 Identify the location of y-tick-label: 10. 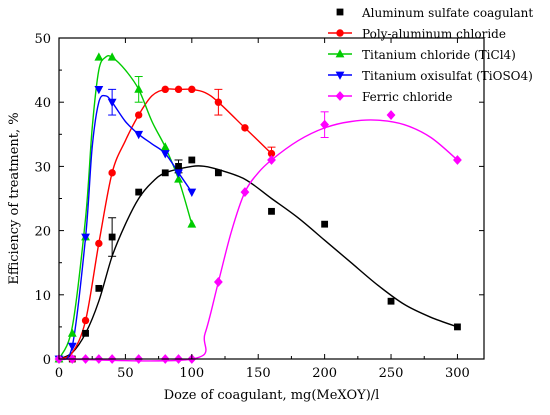
(42, 296).